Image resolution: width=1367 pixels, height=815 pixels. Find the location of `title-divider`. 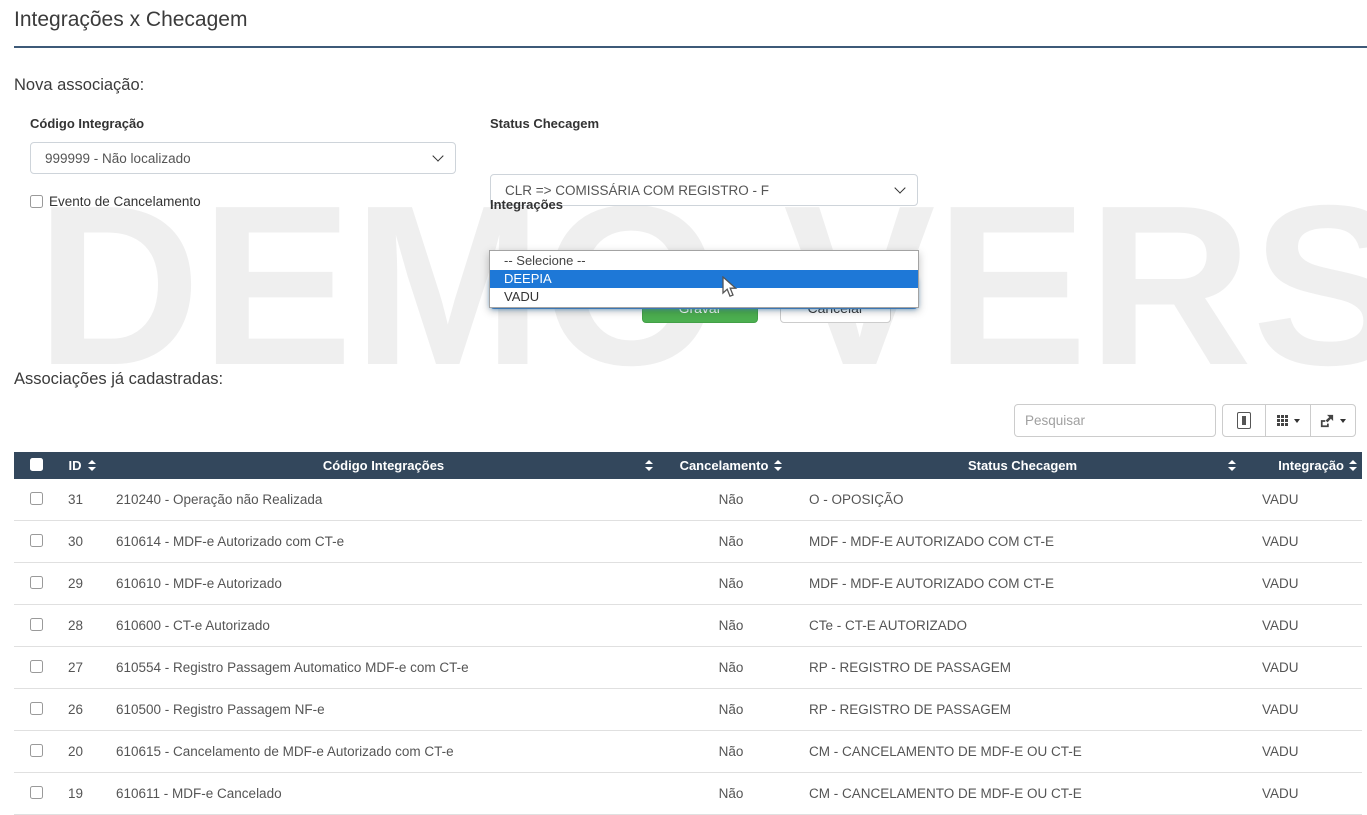

title-divider is located at coordinates (690, 47).